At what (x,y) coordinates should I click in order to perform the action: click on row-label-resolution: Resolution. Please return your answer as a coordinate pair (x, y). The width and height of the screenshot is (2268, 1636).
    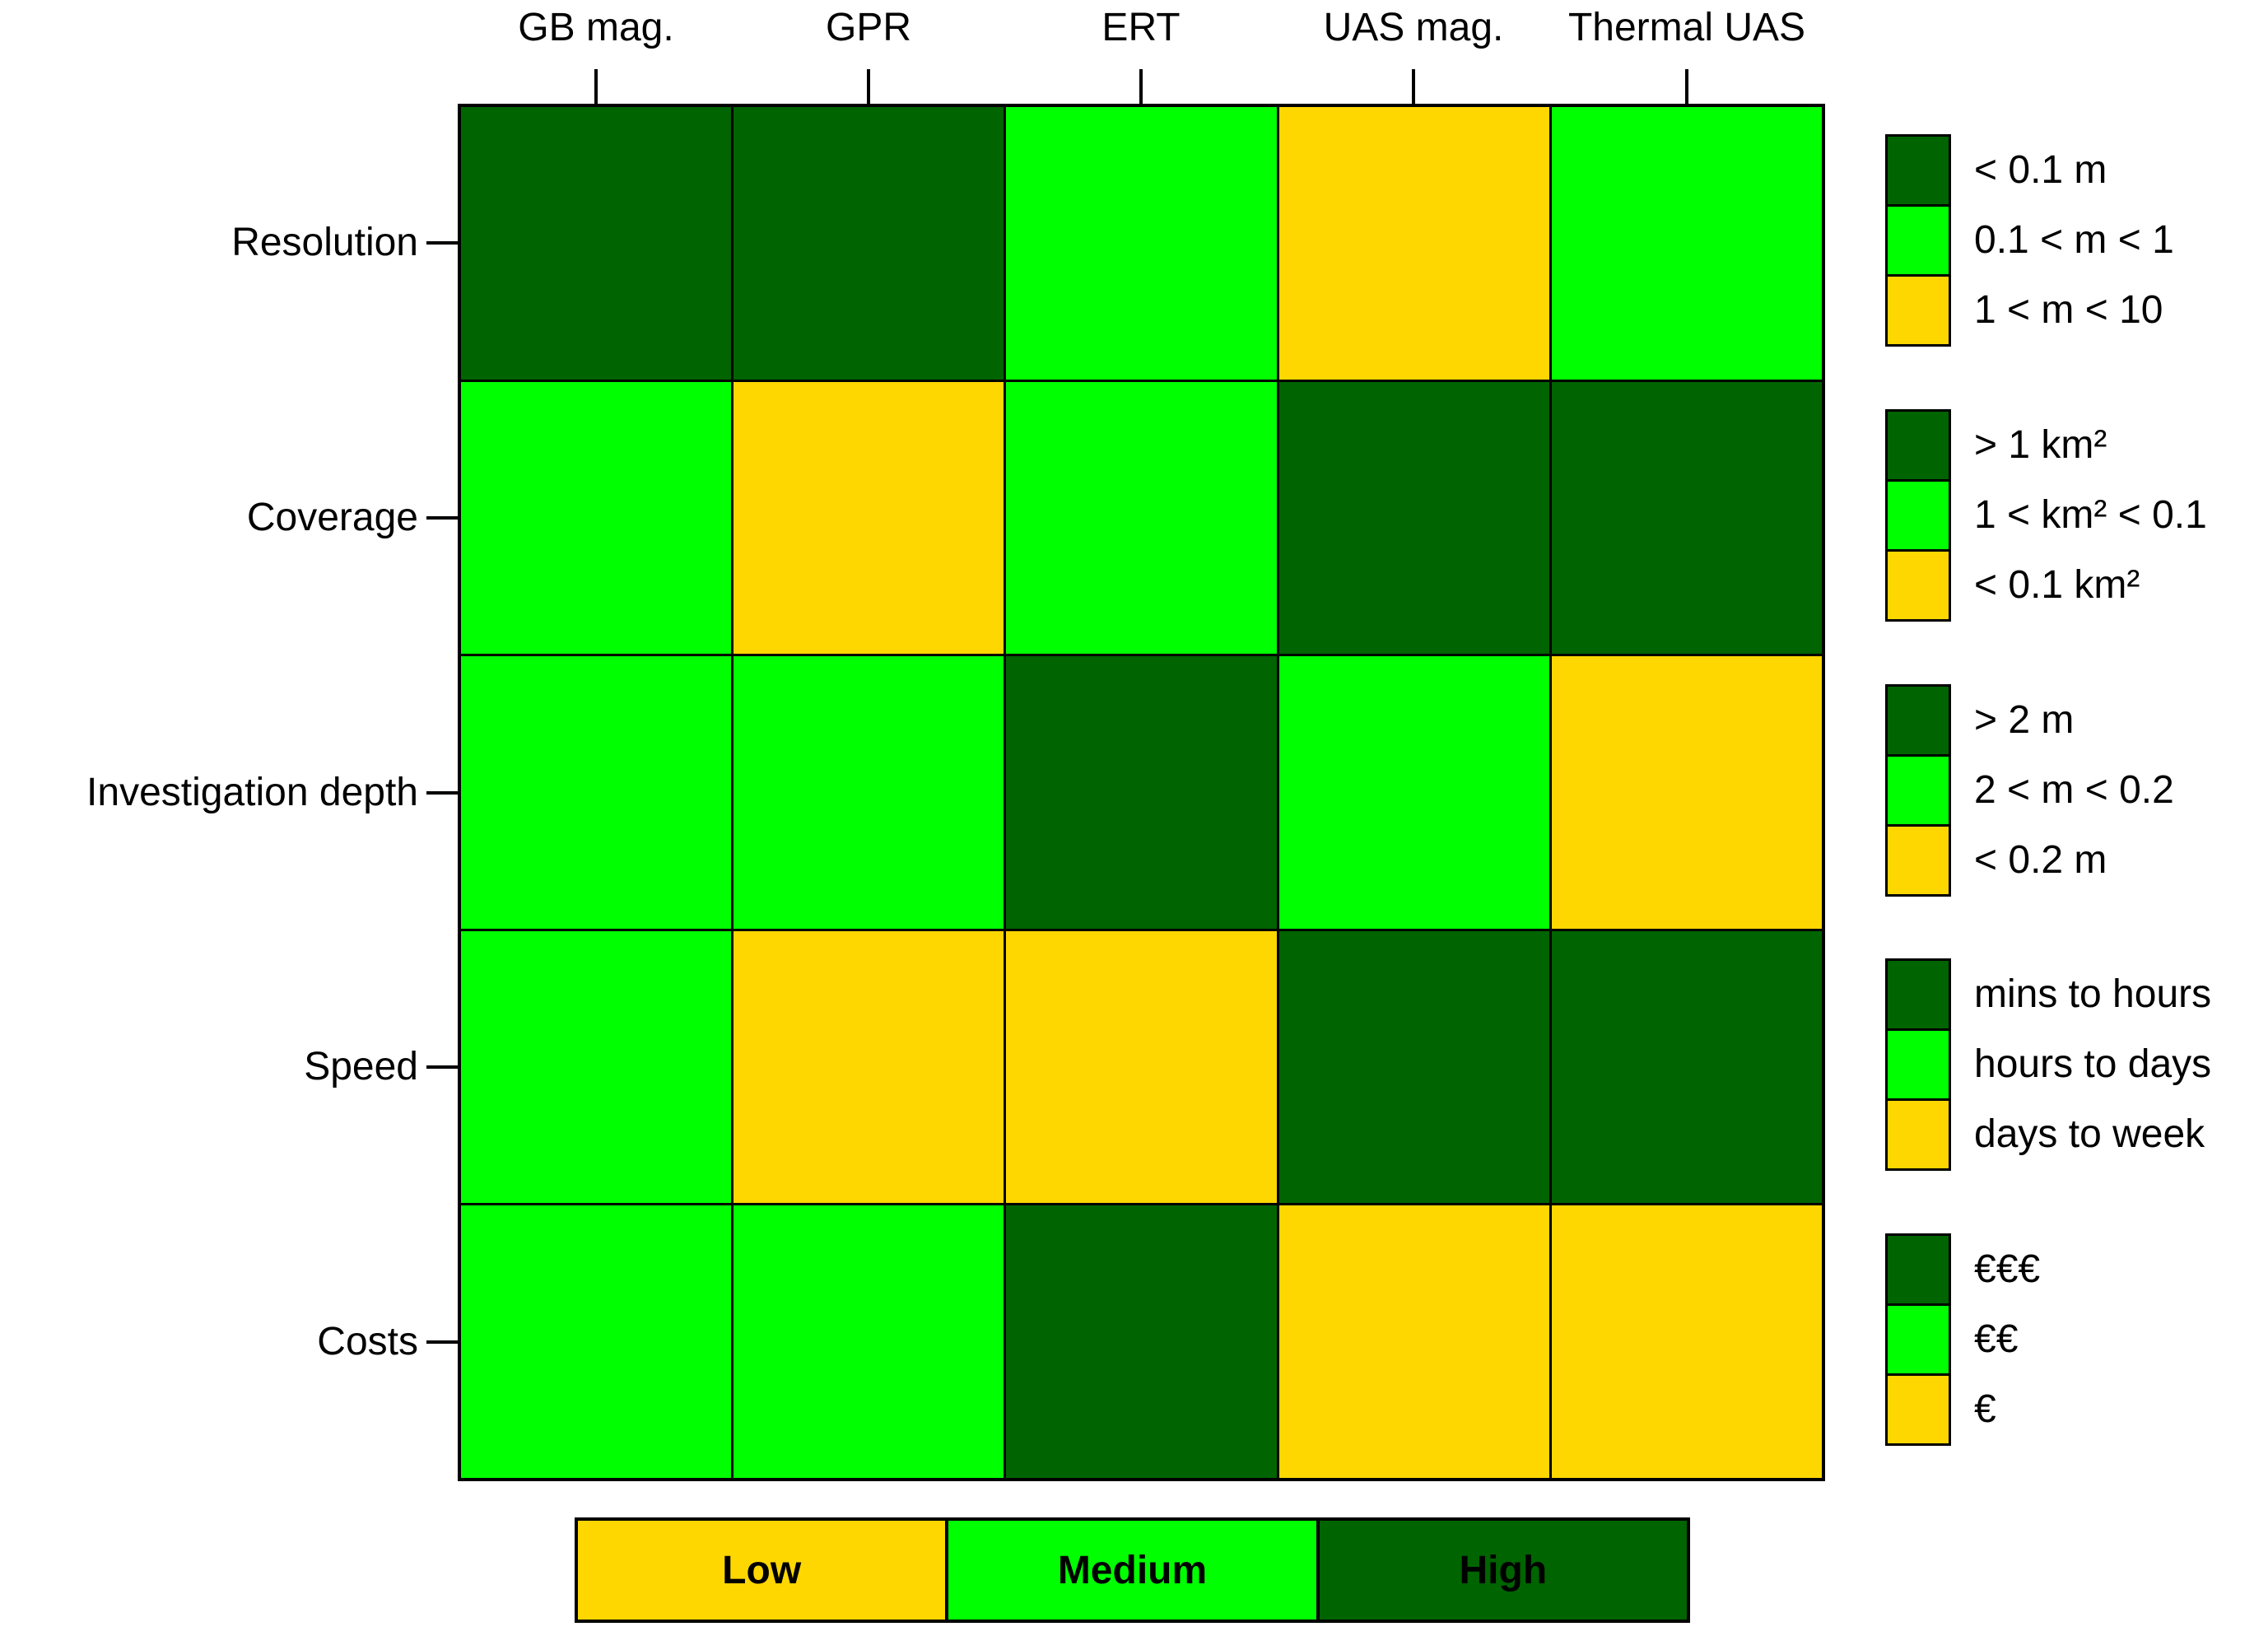
    Looking at the image, I should click on (324, 242).